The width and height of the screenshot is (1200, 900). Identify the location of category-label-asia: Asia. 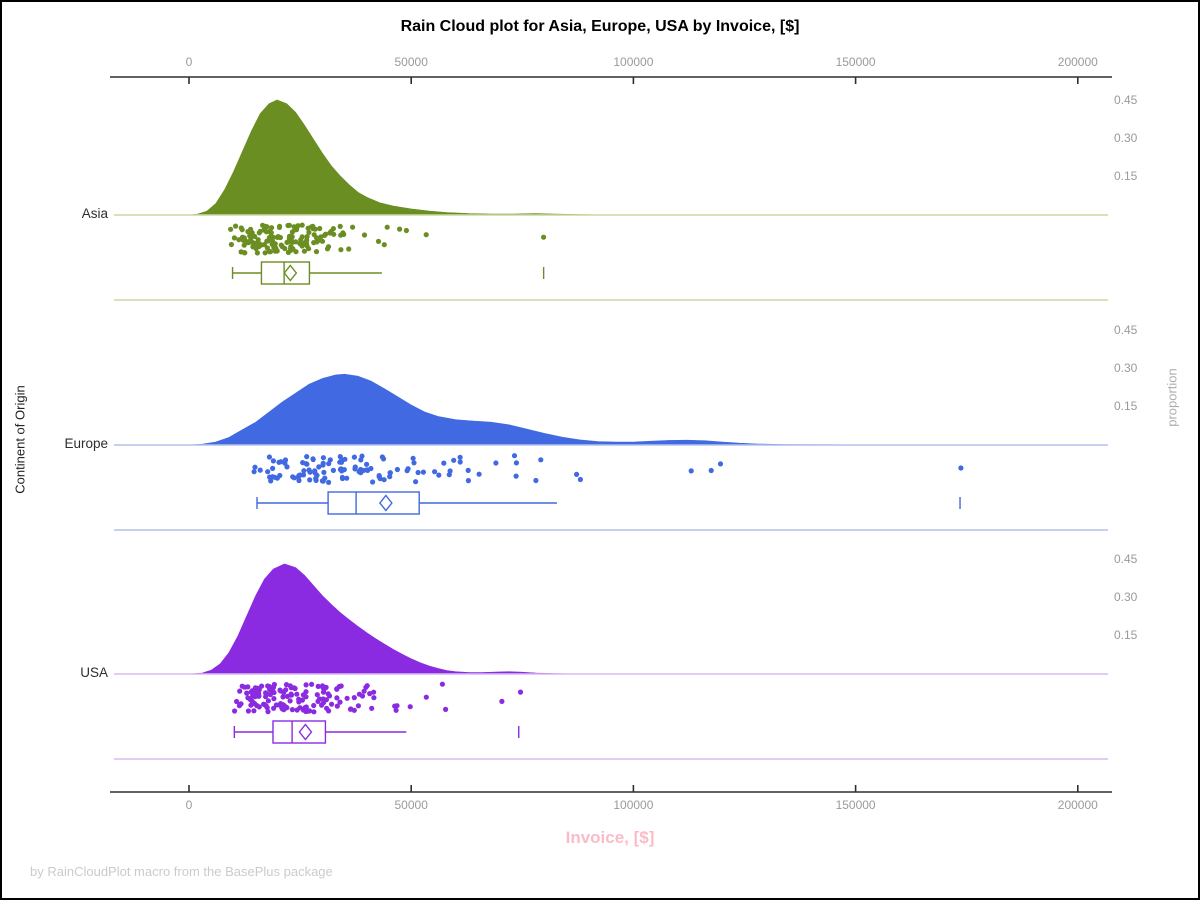
(94, 213).